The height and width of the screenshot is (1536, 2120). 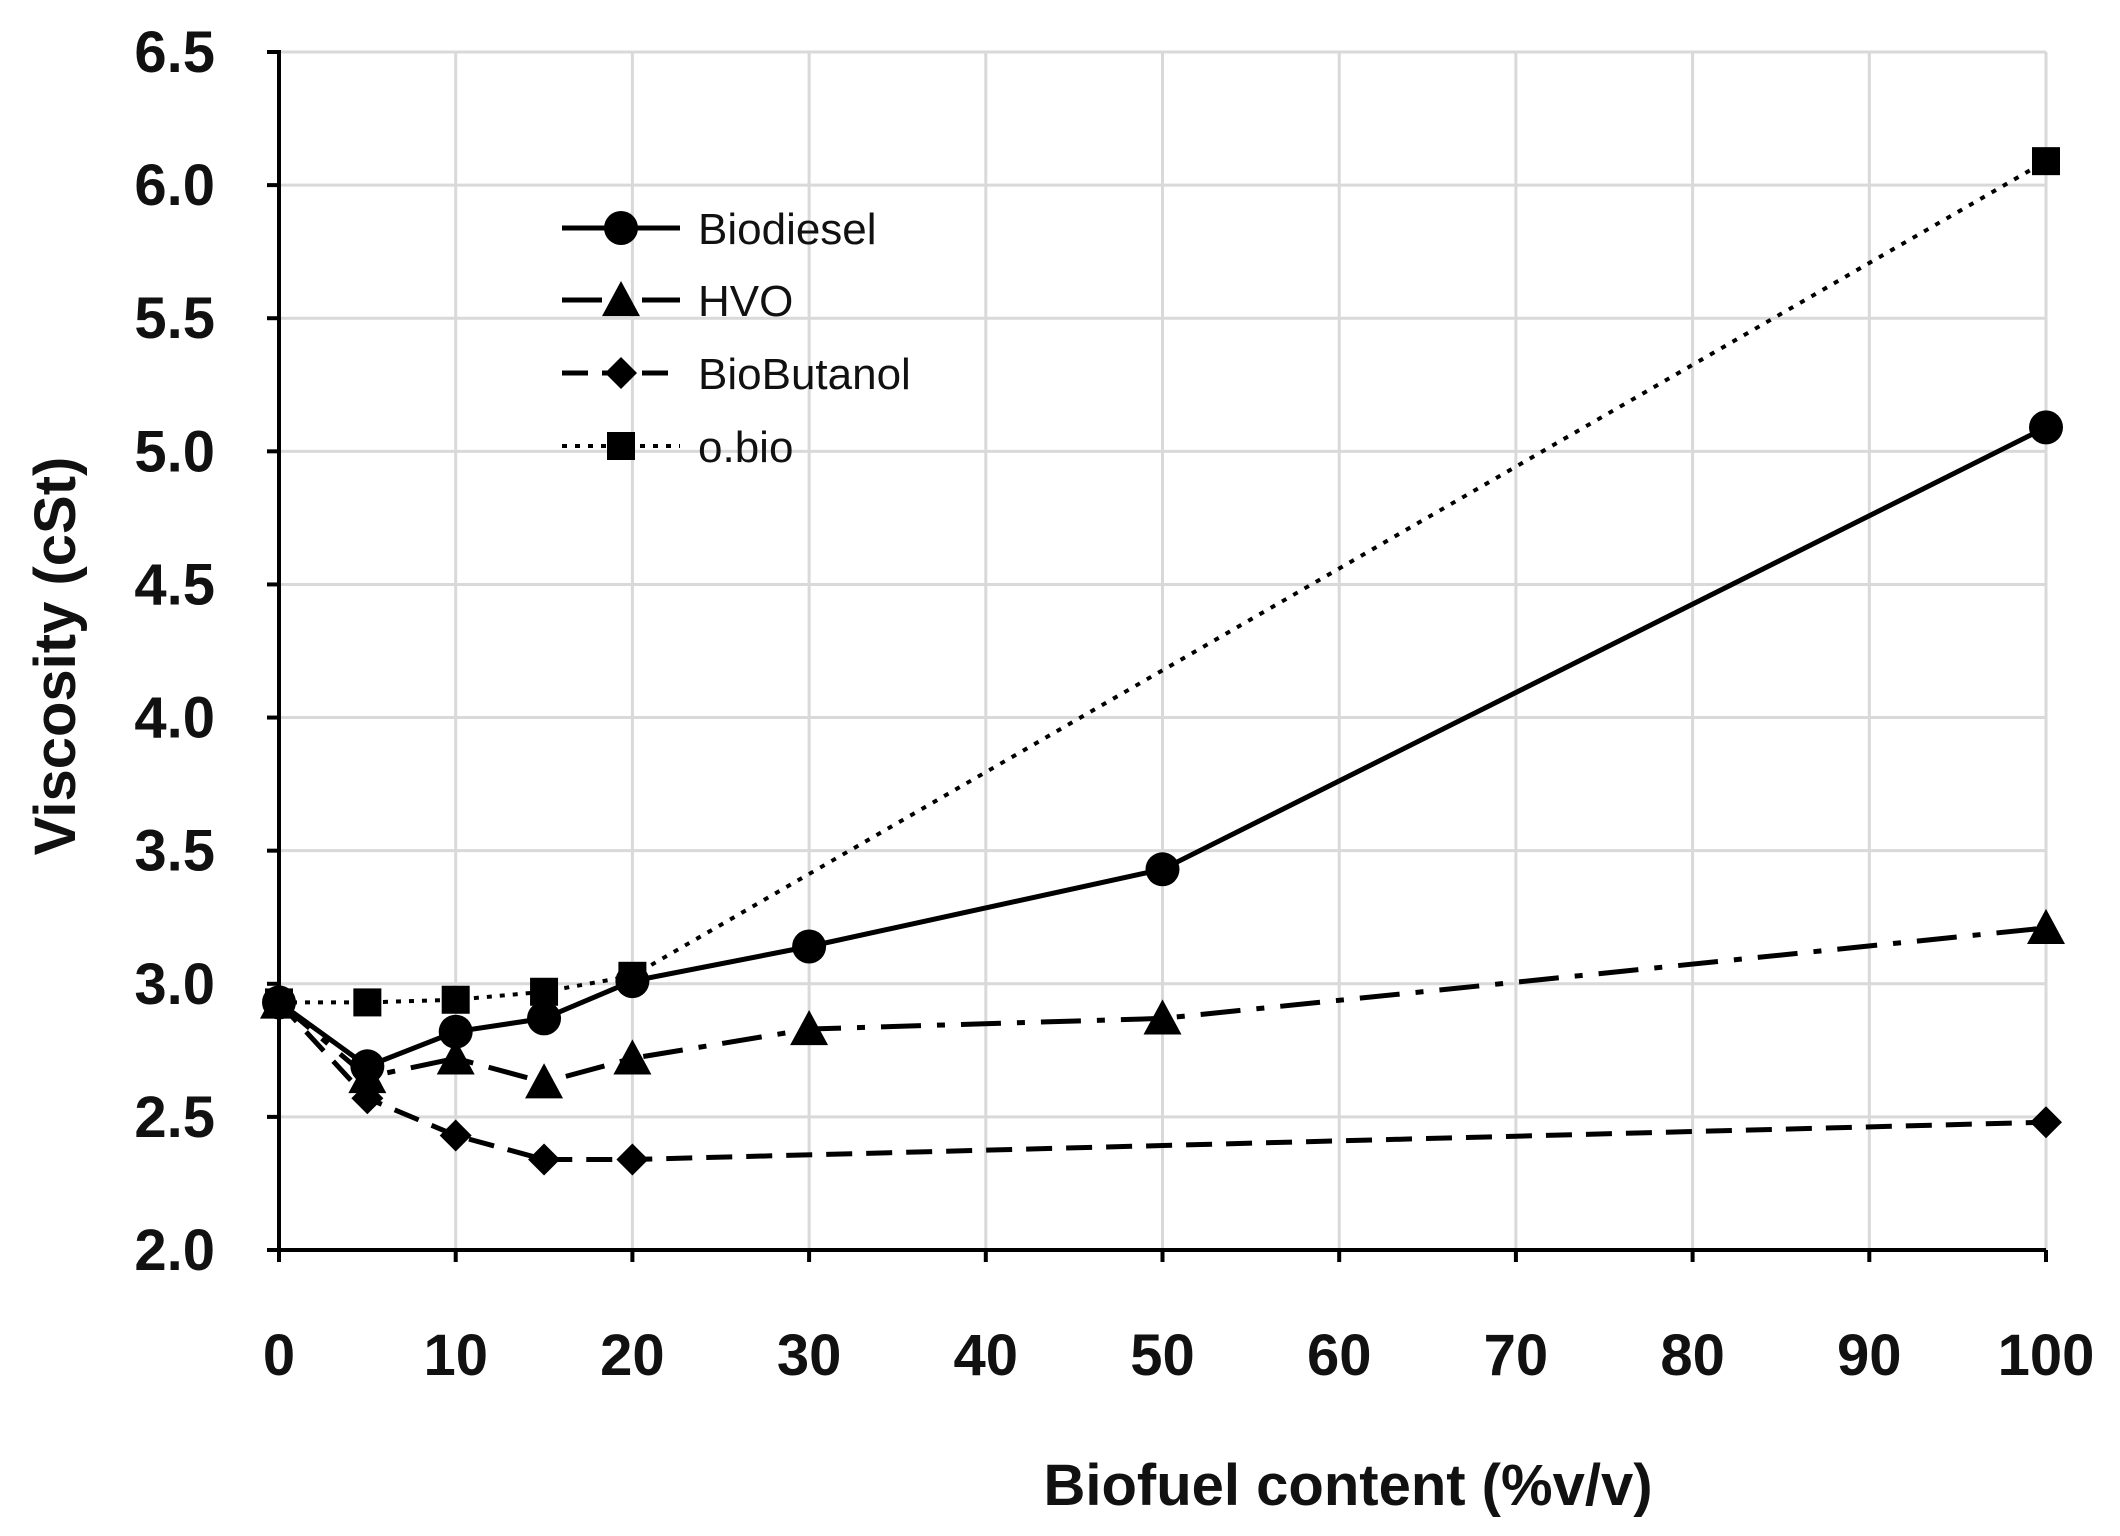 I want to click on x-tick-label: 60, so click(x=1339, y=1355).